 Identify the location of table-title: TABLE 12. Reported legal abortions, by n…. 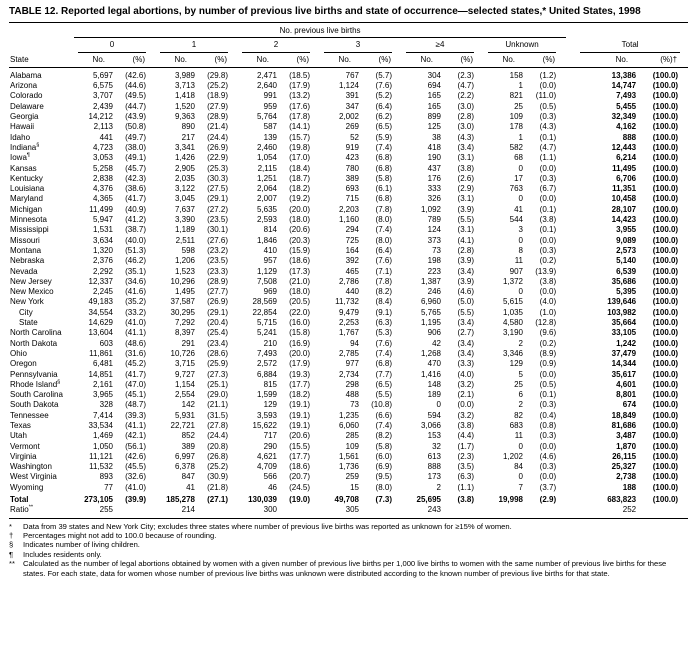
(325, 11).